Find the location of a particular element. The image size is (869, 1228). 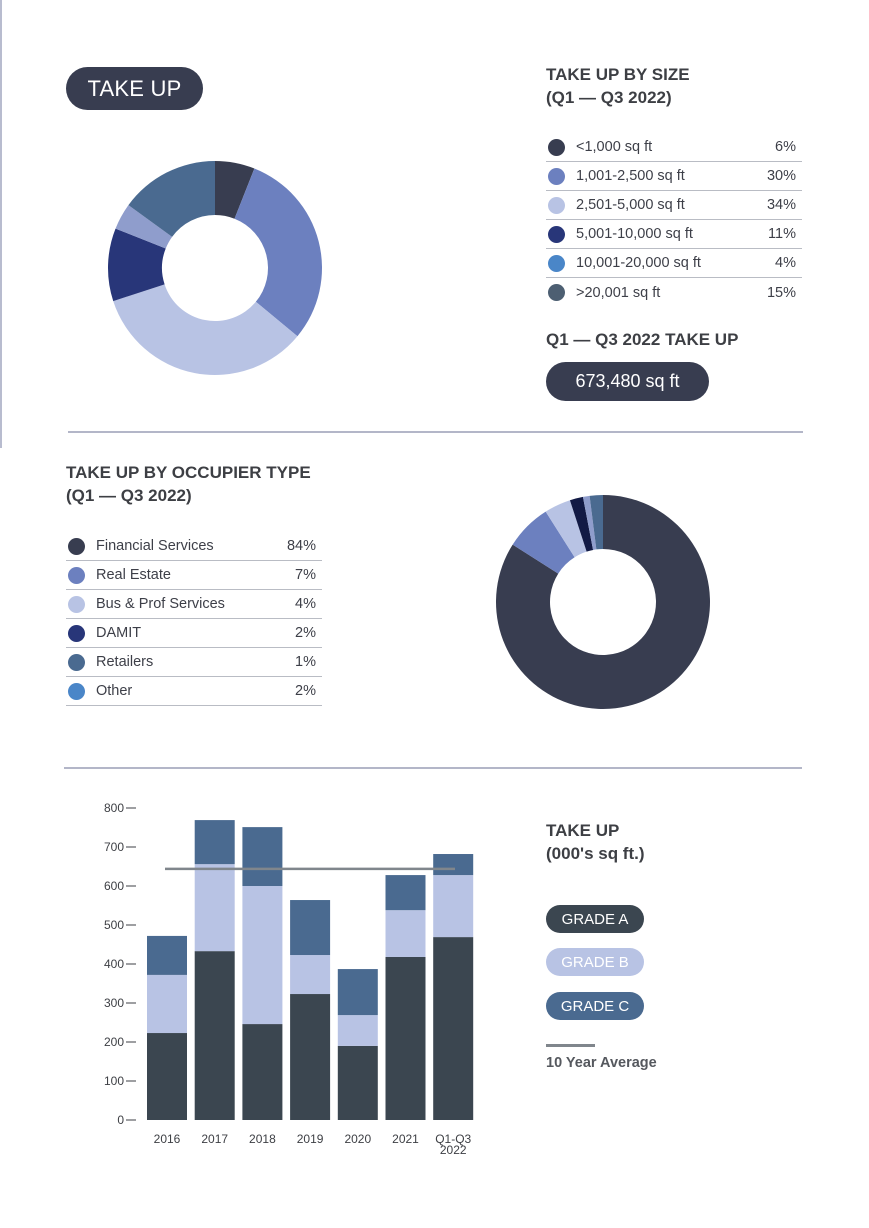

y-tick-label: 0 is located at coordinates (120, 1120).